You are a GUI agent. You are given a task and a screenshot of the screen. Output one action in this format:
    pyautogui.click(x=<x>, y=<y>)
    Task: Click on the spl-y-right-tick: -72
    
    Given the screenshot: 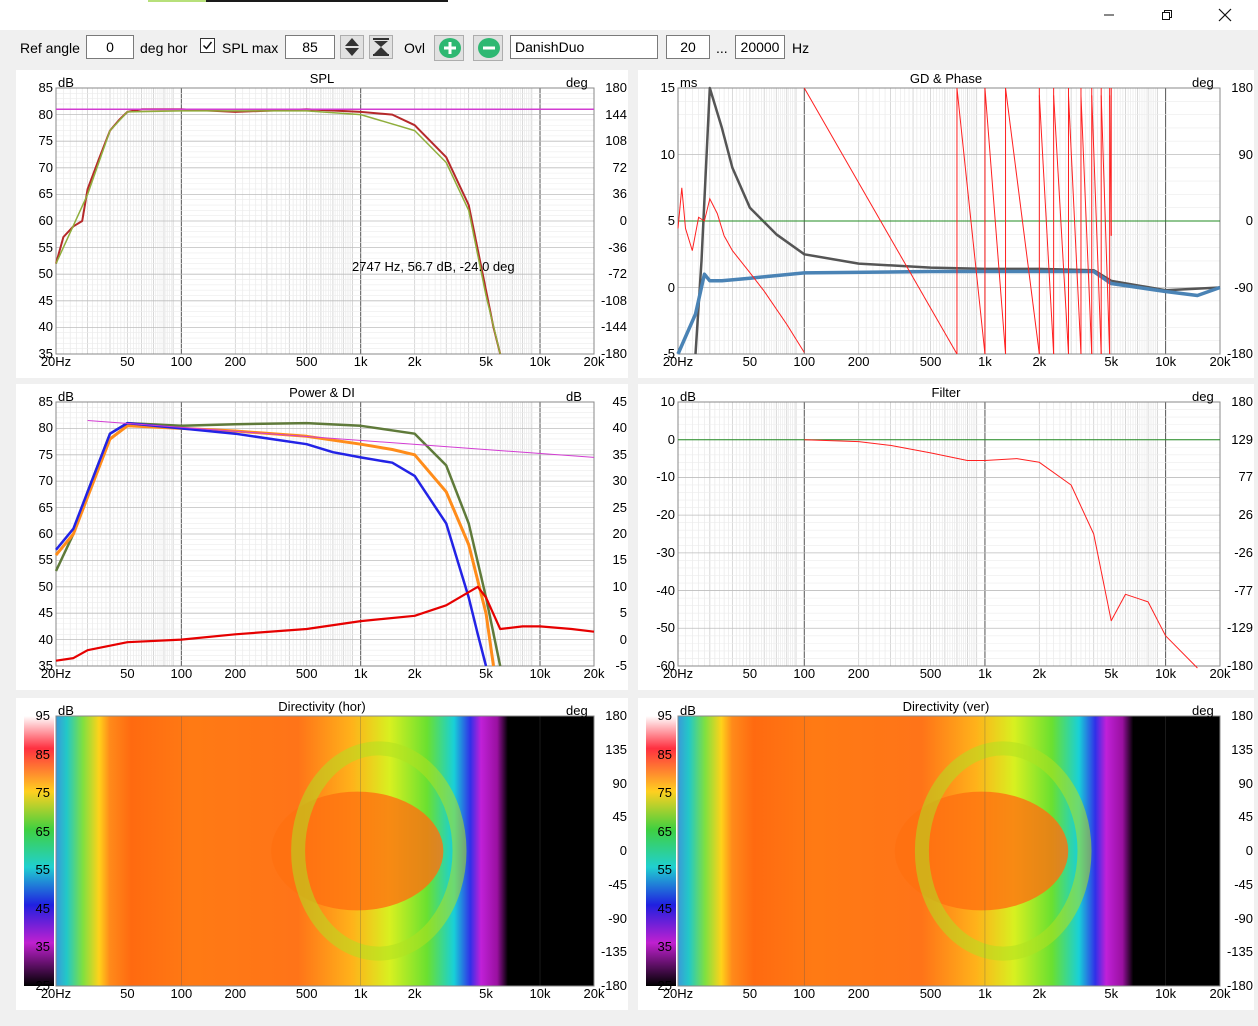 What is the action you would take?
    pyautogui.click(x=617, y=274)
    